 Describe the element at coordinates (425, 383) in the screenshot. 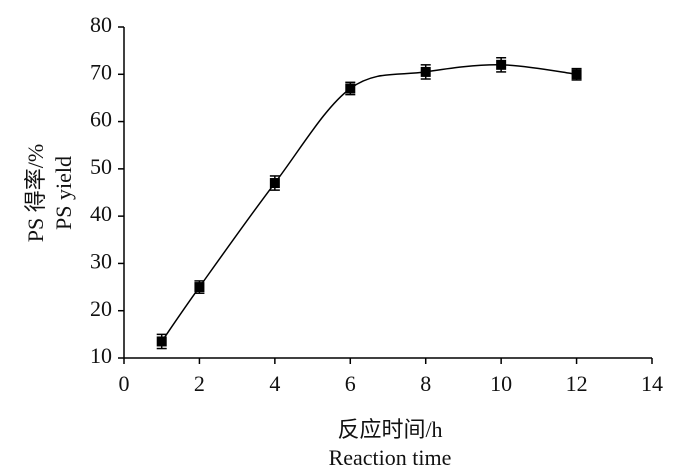

I see `x-tick-label: 8` at that location.